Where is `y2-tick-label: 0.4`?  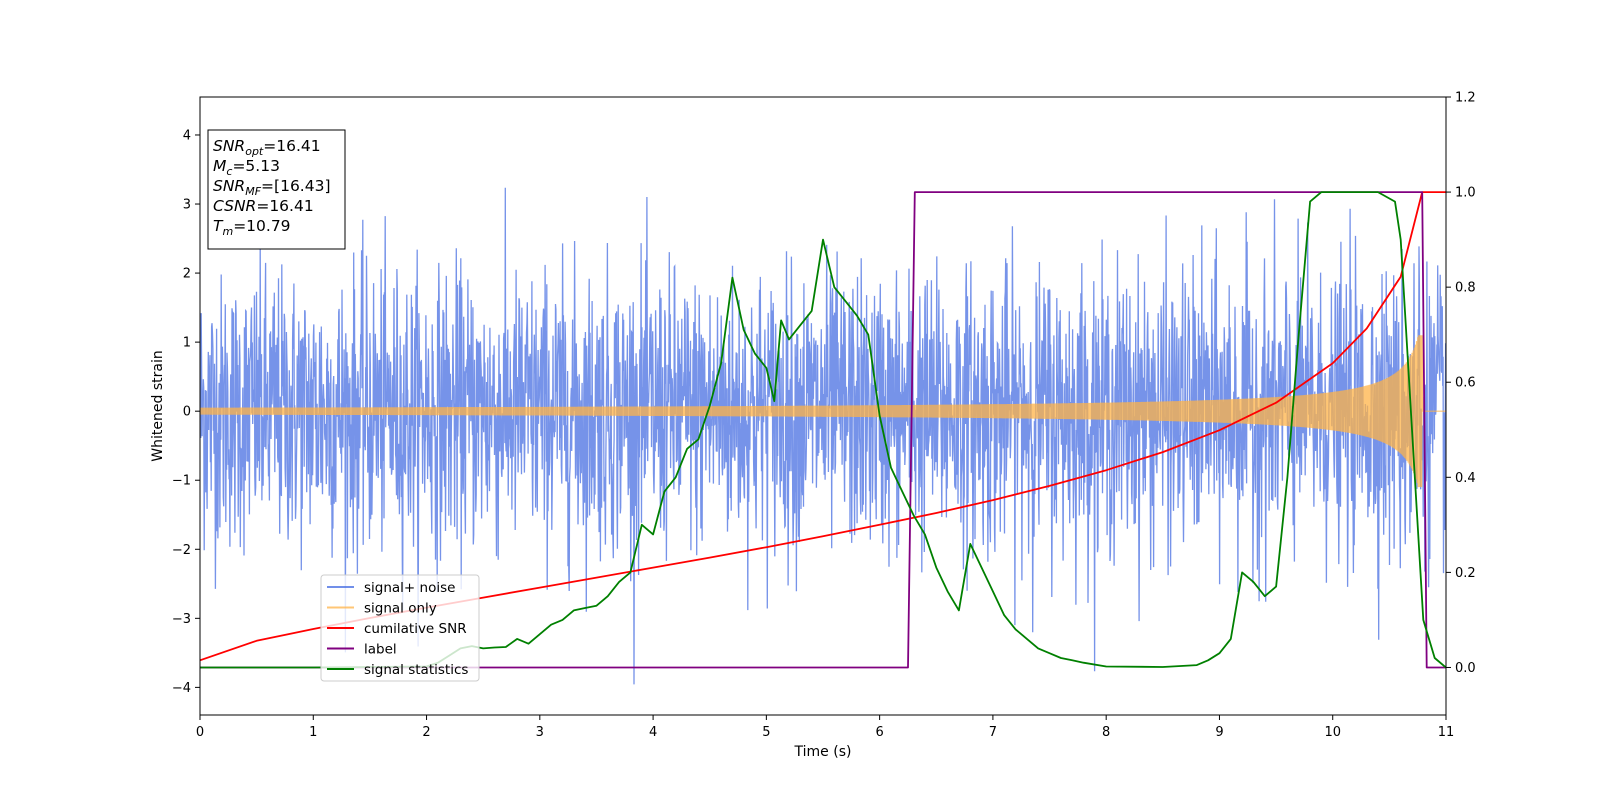 y2-tick-label: 0.4 is located at coordinates (1465, 478).